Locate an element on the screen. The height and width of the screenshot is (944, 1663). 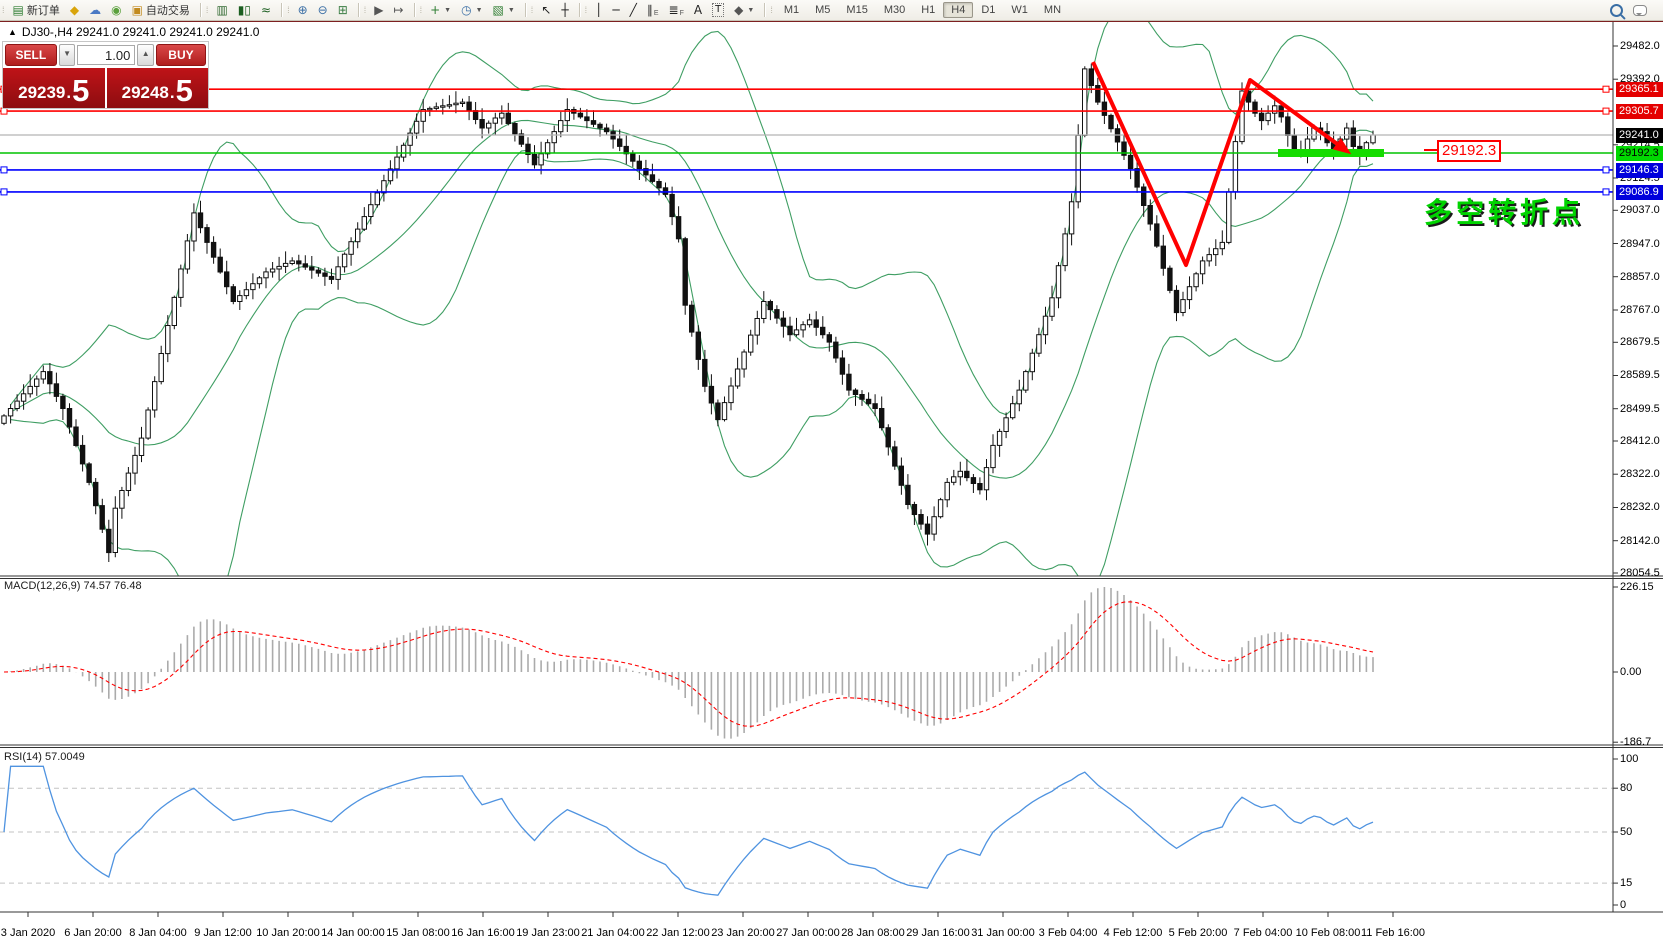
rsi-tick-label: 0 is located at coordinates (1623, 905).